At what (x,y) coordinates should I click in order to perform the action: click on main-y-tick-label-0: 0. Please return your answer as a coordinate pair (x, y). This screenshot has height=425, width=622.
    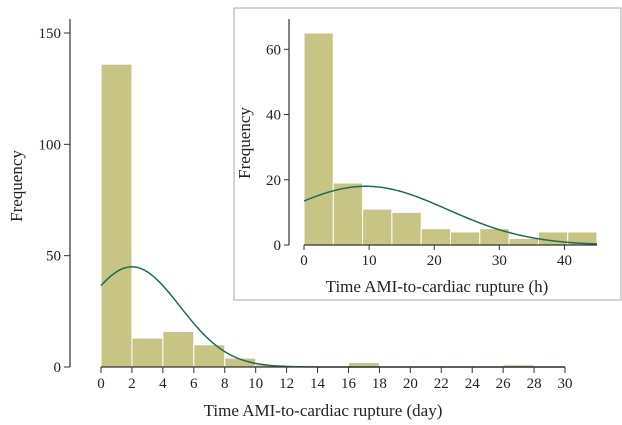
    Looking at the image, I should click on (58, 368).